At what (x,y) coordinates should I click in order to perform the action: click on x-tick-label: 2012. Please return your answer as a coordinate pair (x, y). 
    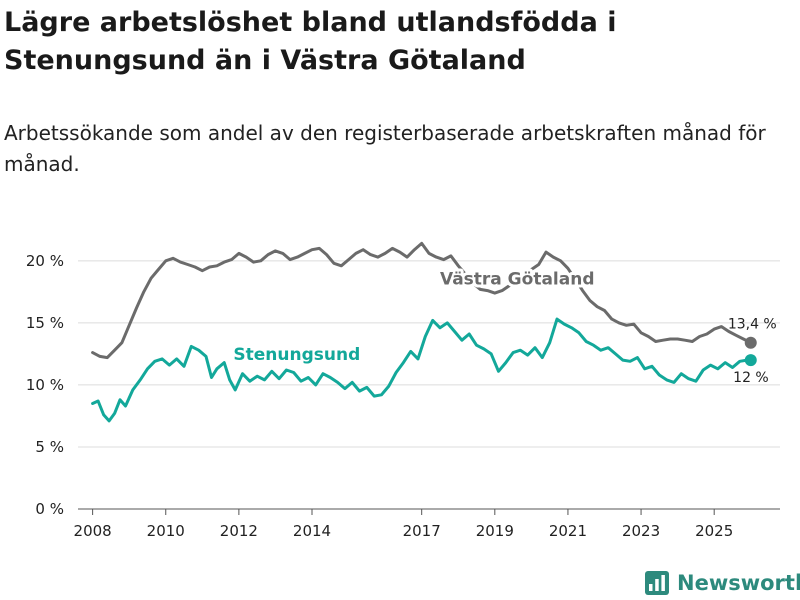
    Looking at the image, I should click on (239, 531).